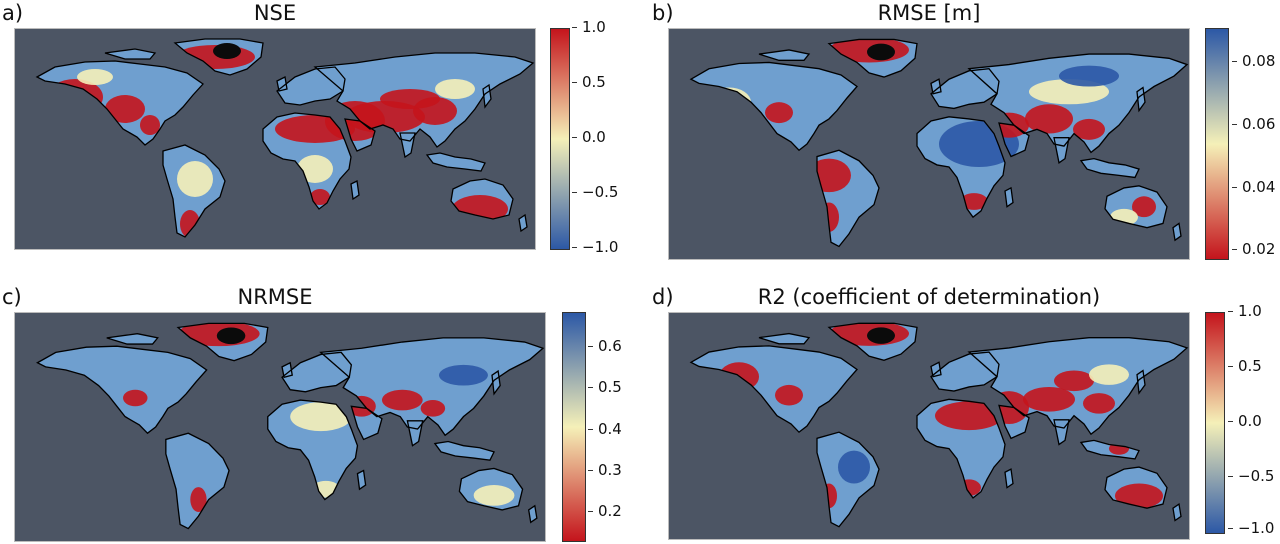 The image size is (1280, 544). What do you see at coordinates (1251, 476) in the screenshot?
I see `panel-d-tick: −0.5` at bounding box center [1251, 476].